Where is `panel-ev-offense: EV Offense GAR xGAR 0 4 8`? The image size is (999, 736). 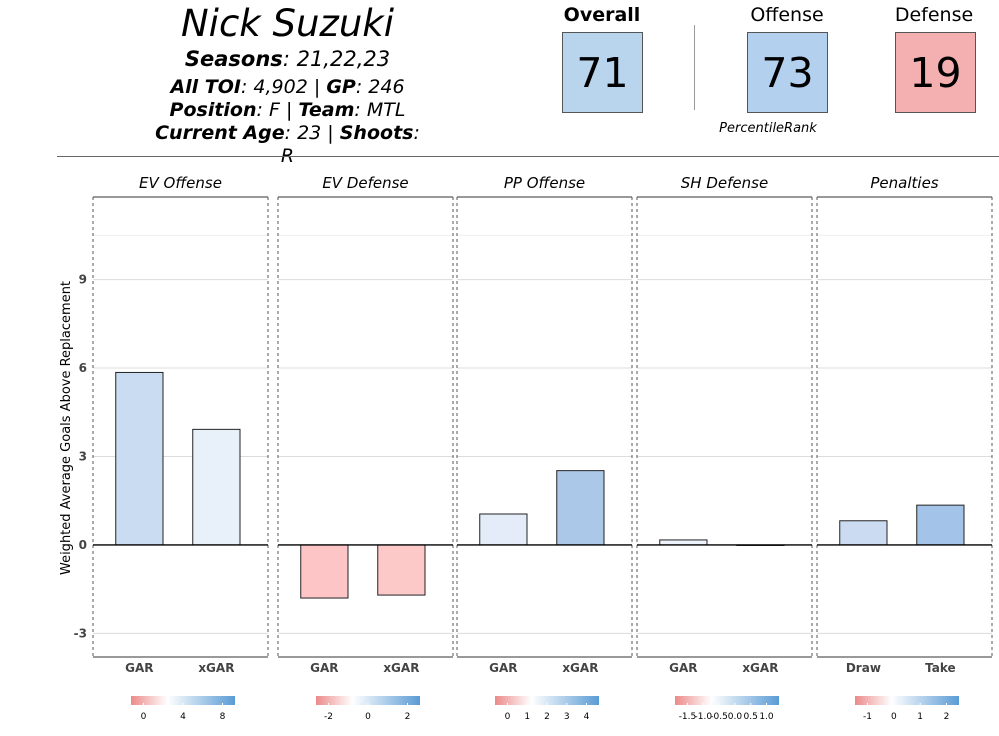 panel-ev-offense: EV Offense GAR xGAR 0 4 8 is located at coordinates (180, 448).